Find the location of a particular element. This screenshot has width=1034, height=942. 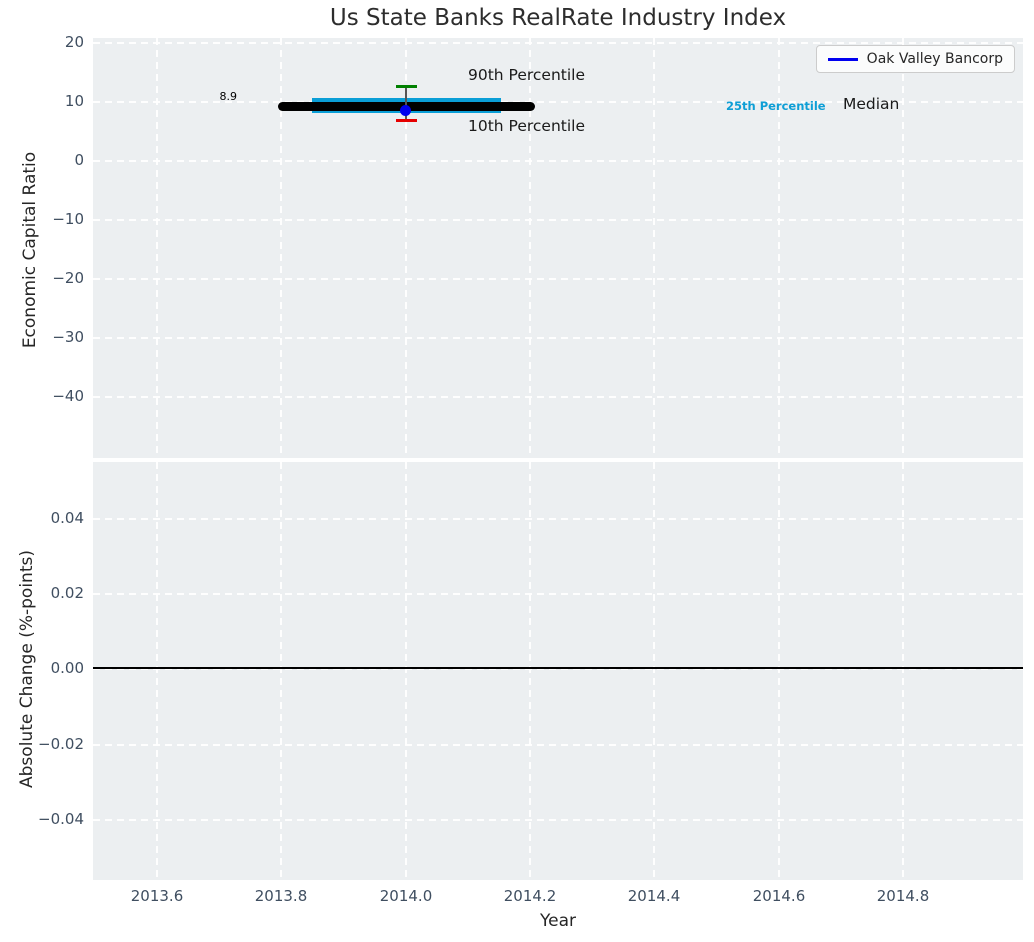

xtick-label: 2014.2 is located at coordinates (530, 896).